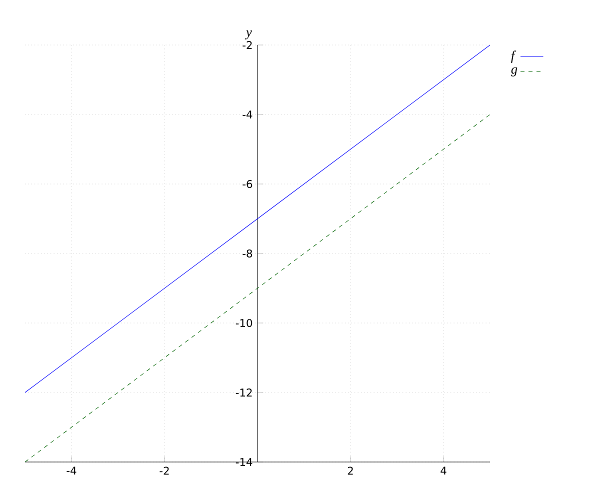 The image size is (600, 500). I want to click on y-tick-label: -6, so click(247, 184).